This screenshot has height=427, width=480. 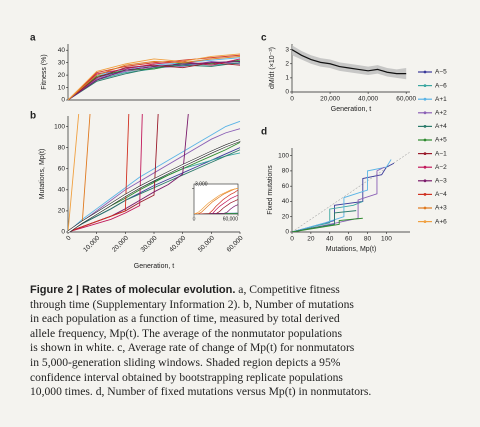 I want to click on y-tick-label: 2, so click(x=287, y=63).